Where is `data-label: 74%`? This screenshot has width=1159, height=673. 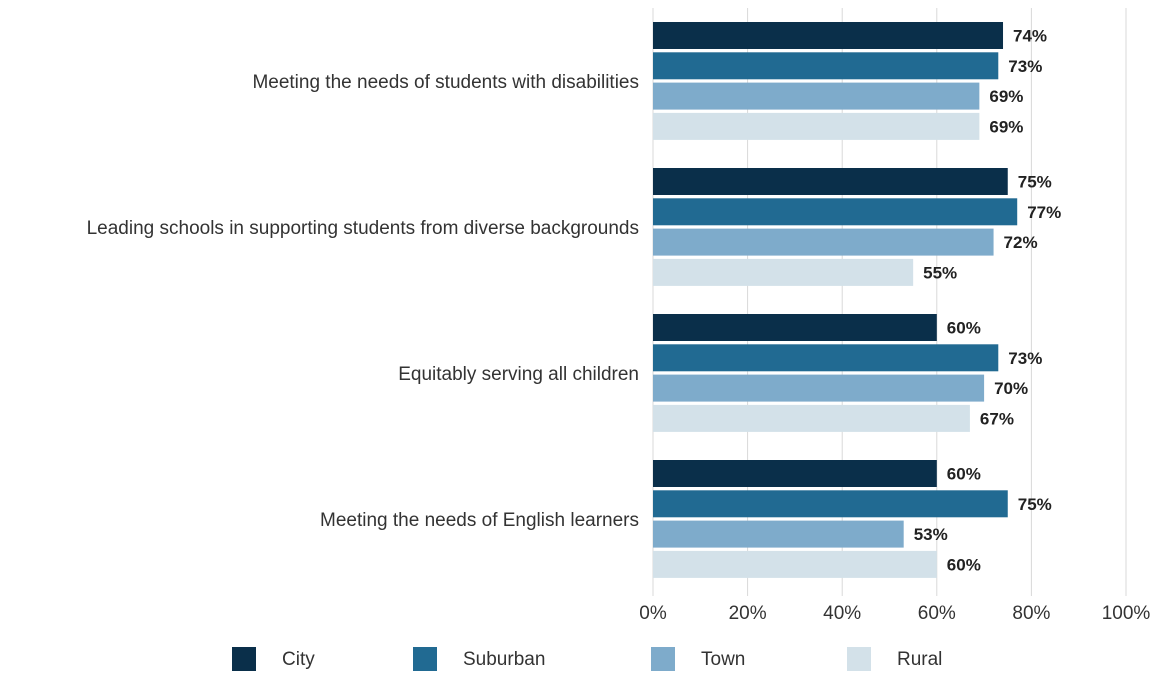 data-label: 74% is located at coordinates (1030, 36).